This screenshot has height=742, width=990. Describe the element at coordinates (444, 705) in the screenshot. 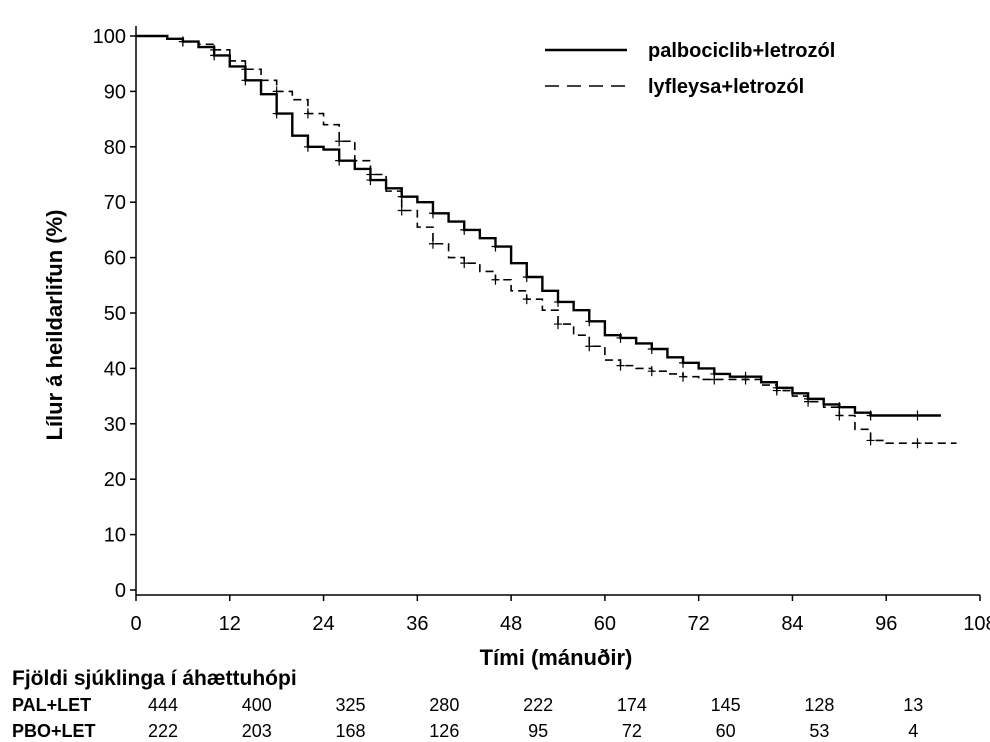

I see `risk-count: 280` at that location.